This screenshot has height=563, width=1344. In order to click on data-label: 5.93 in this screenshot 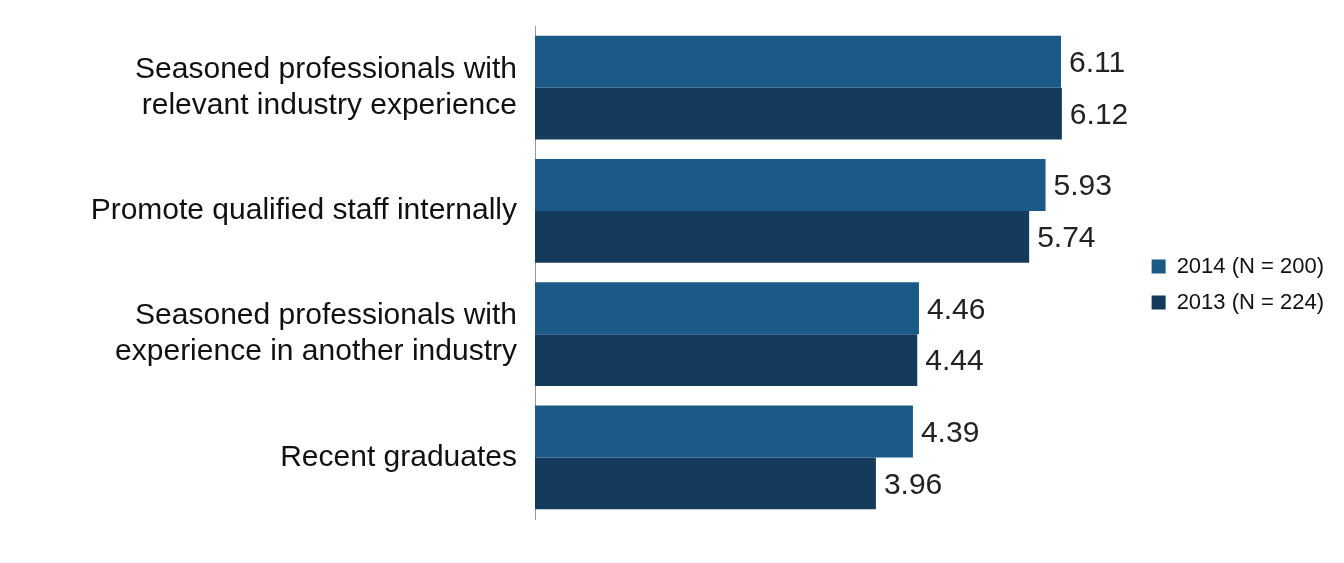, I will do `click(1082, 185)`.